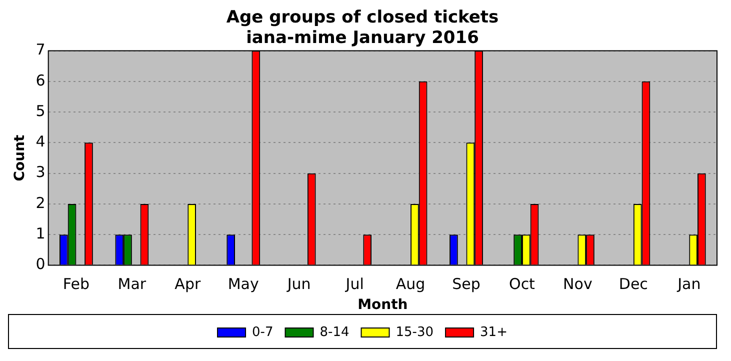 The height and width of the screenshot is (361, 731). Describe the element at coordinates (335, 332) in the screenshot. I see `legend-label: 8-14` at that location.